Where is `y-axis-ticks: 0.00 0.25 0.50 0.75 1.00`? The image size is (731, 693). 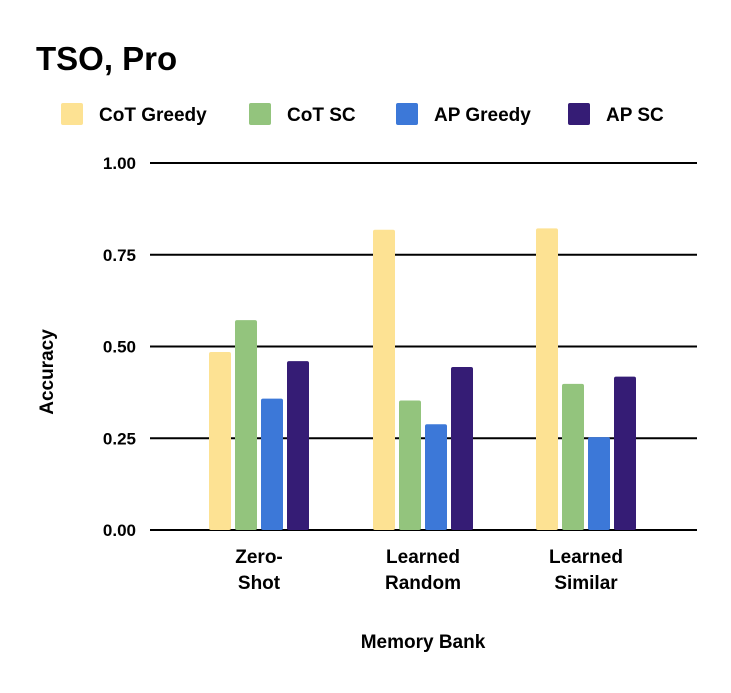 y-axis-ticks: 0.00 0.25 0.50 0.75 1.00 is located at coordinates (119, 347).